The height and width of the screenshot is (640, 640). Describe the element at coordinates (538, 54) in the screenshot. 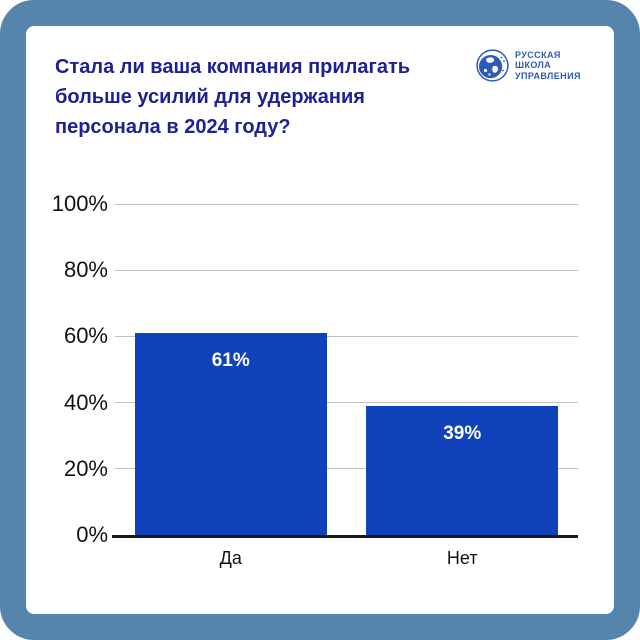

I see `logo-line-1: РУССКАЯ` at that location.